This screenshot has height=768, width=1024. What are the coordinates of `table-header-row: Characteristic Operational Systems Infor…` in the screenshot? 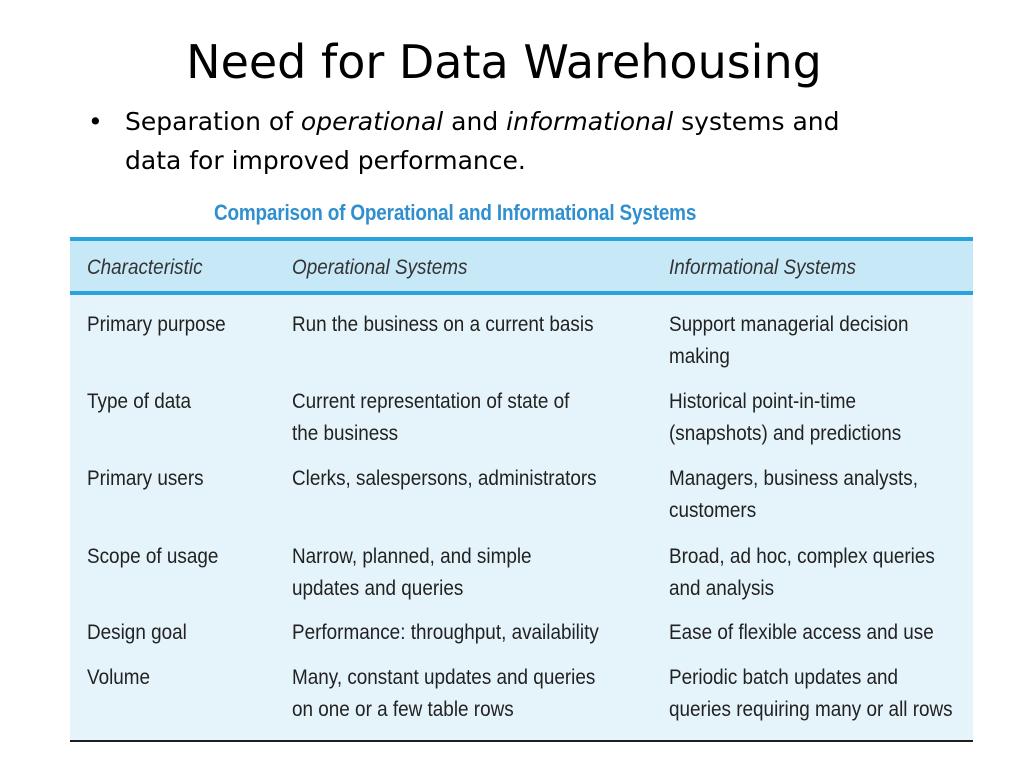 It's located at (521, 266).